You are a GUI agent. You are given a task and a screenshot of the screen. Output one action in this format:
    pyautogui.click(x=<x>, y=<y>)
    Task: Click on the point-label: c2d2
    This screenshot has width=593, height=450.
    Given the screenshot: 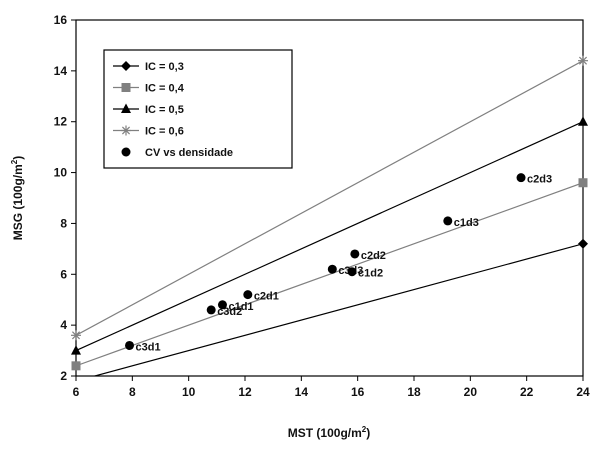 What is the action you would take?
    pyautogui.click(x=373, y=256)
    